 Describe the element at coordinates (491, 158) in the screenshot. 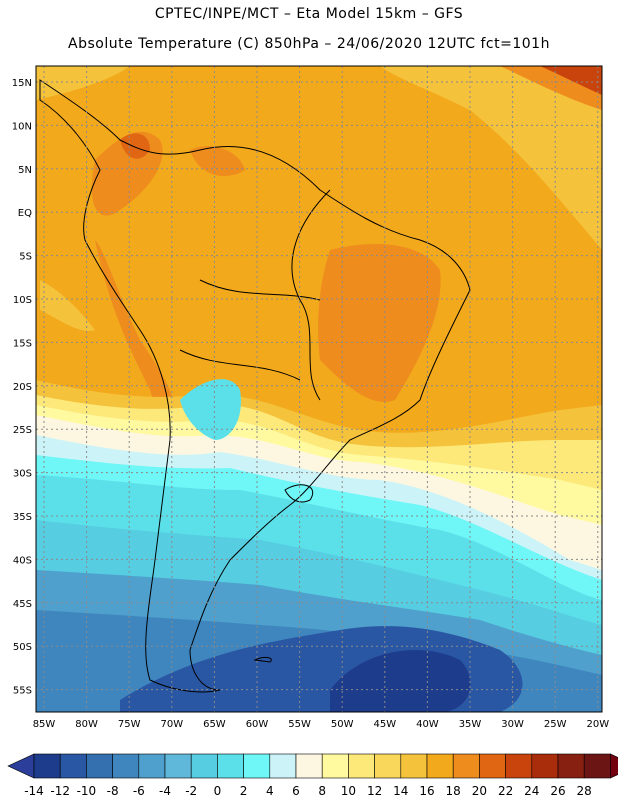

I see `field-16-18-ne` at that location.